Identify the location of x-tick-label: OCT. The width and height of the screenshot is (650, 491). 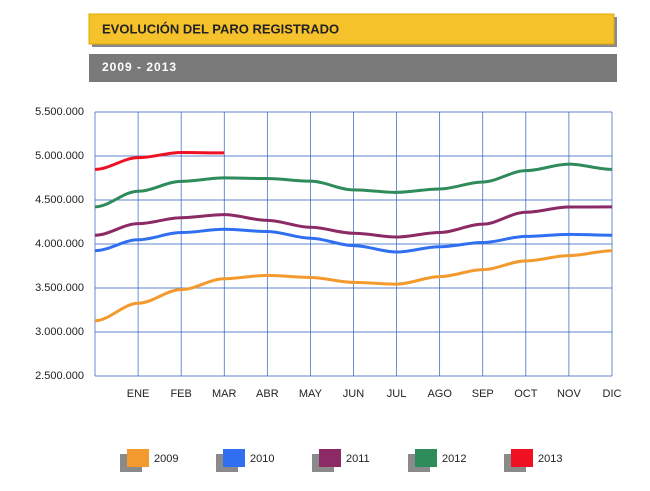
(526, 394).